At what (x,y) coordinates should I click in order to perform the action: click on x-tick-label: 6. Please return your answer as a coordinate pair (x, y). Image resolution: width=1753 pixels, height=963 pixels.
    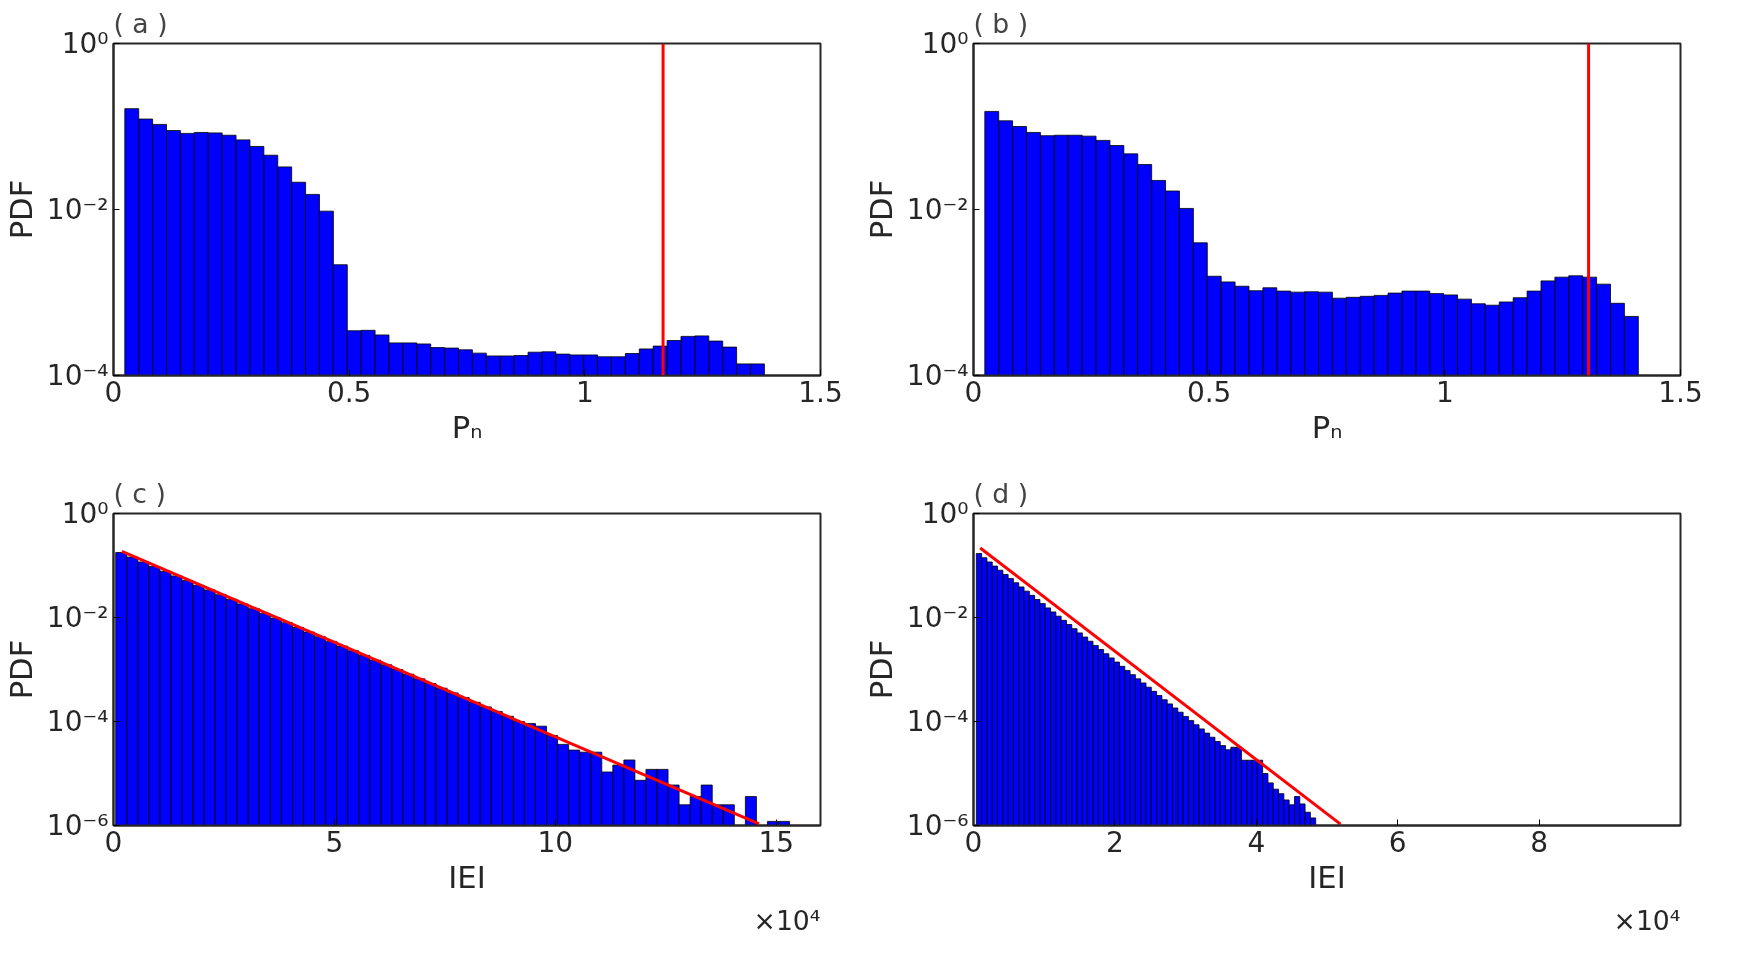
    Looking at the image, I should click on (1397, 842).